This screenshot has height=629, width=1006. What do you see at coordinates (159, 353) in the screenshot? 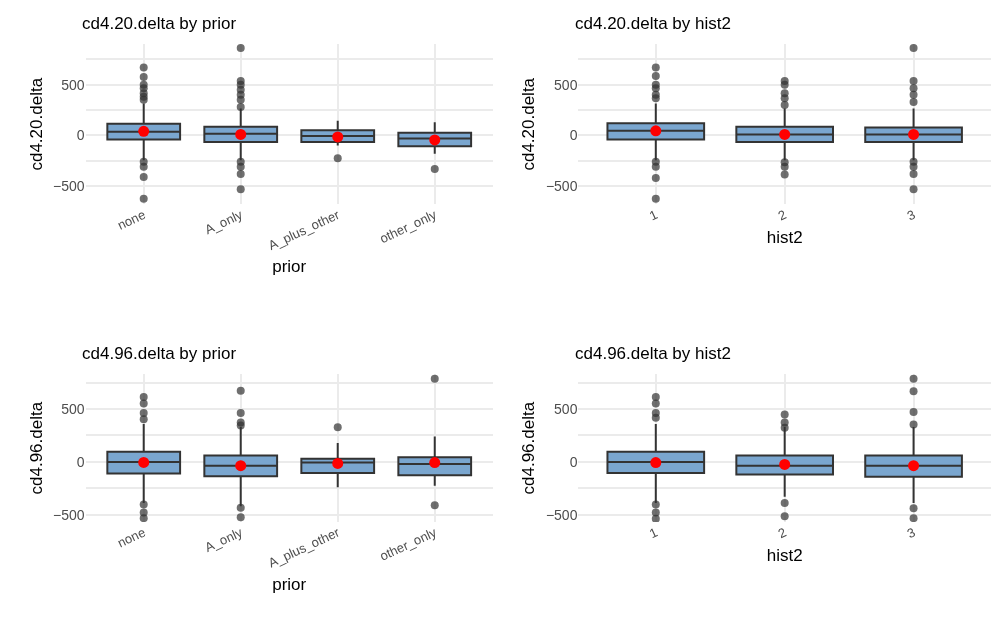
I see `chart-title: cd4.96.delta by prior` at bounding box center [159, 353].